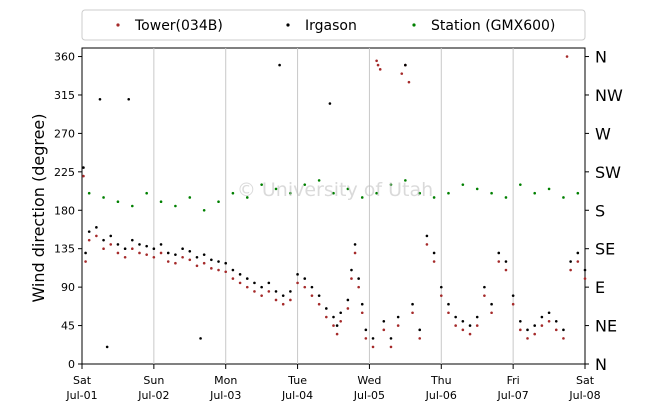  Describe the element at coordinates (414, 25) in the screenshot. I see `legend-marker-station` at that location.